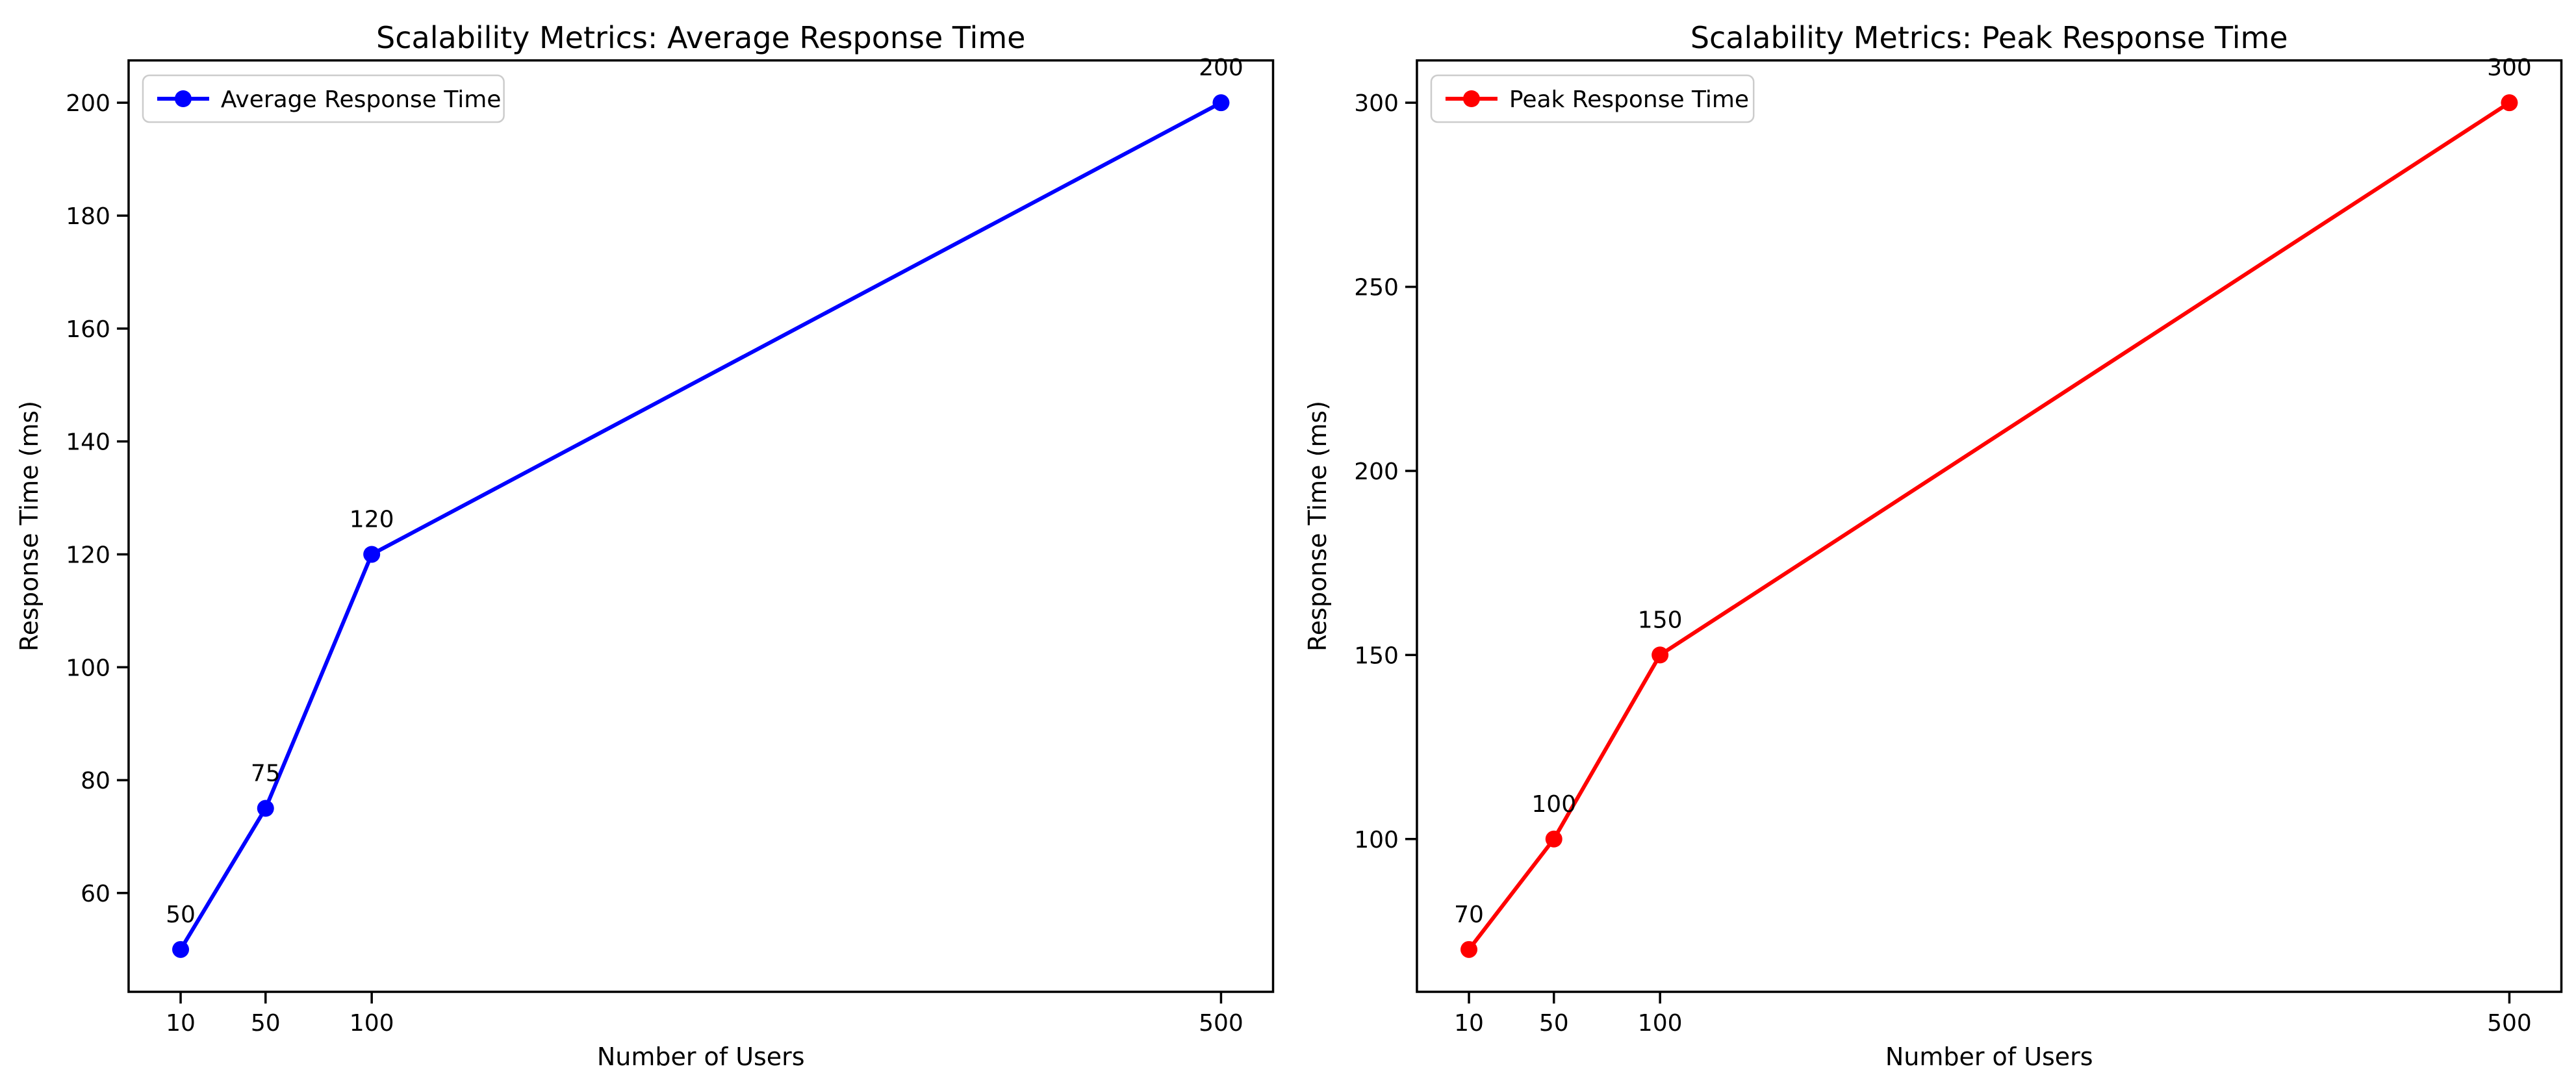 The height and width of the screenshot is (1086, 2576). Describe the element at coordinates (2509, 68) in the screenshot. I see `data-point-label: 300` at that location.